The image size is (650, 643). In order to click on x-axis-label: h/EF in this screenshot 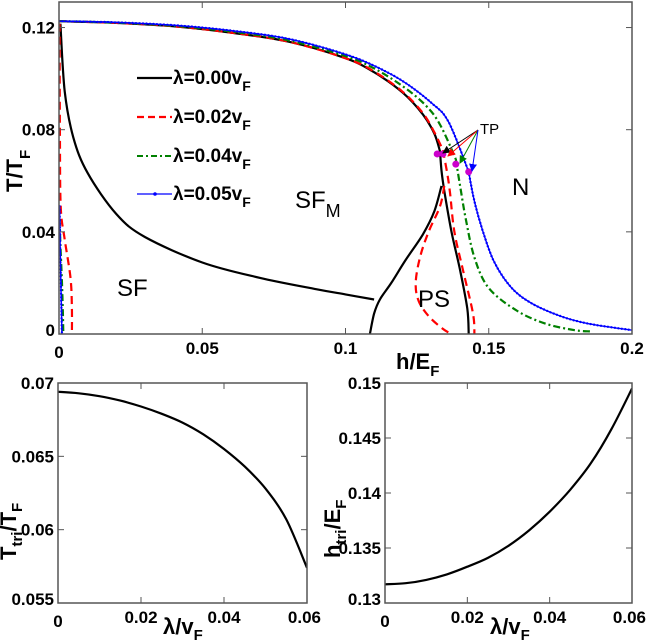, I will do `click(417, 364)`.